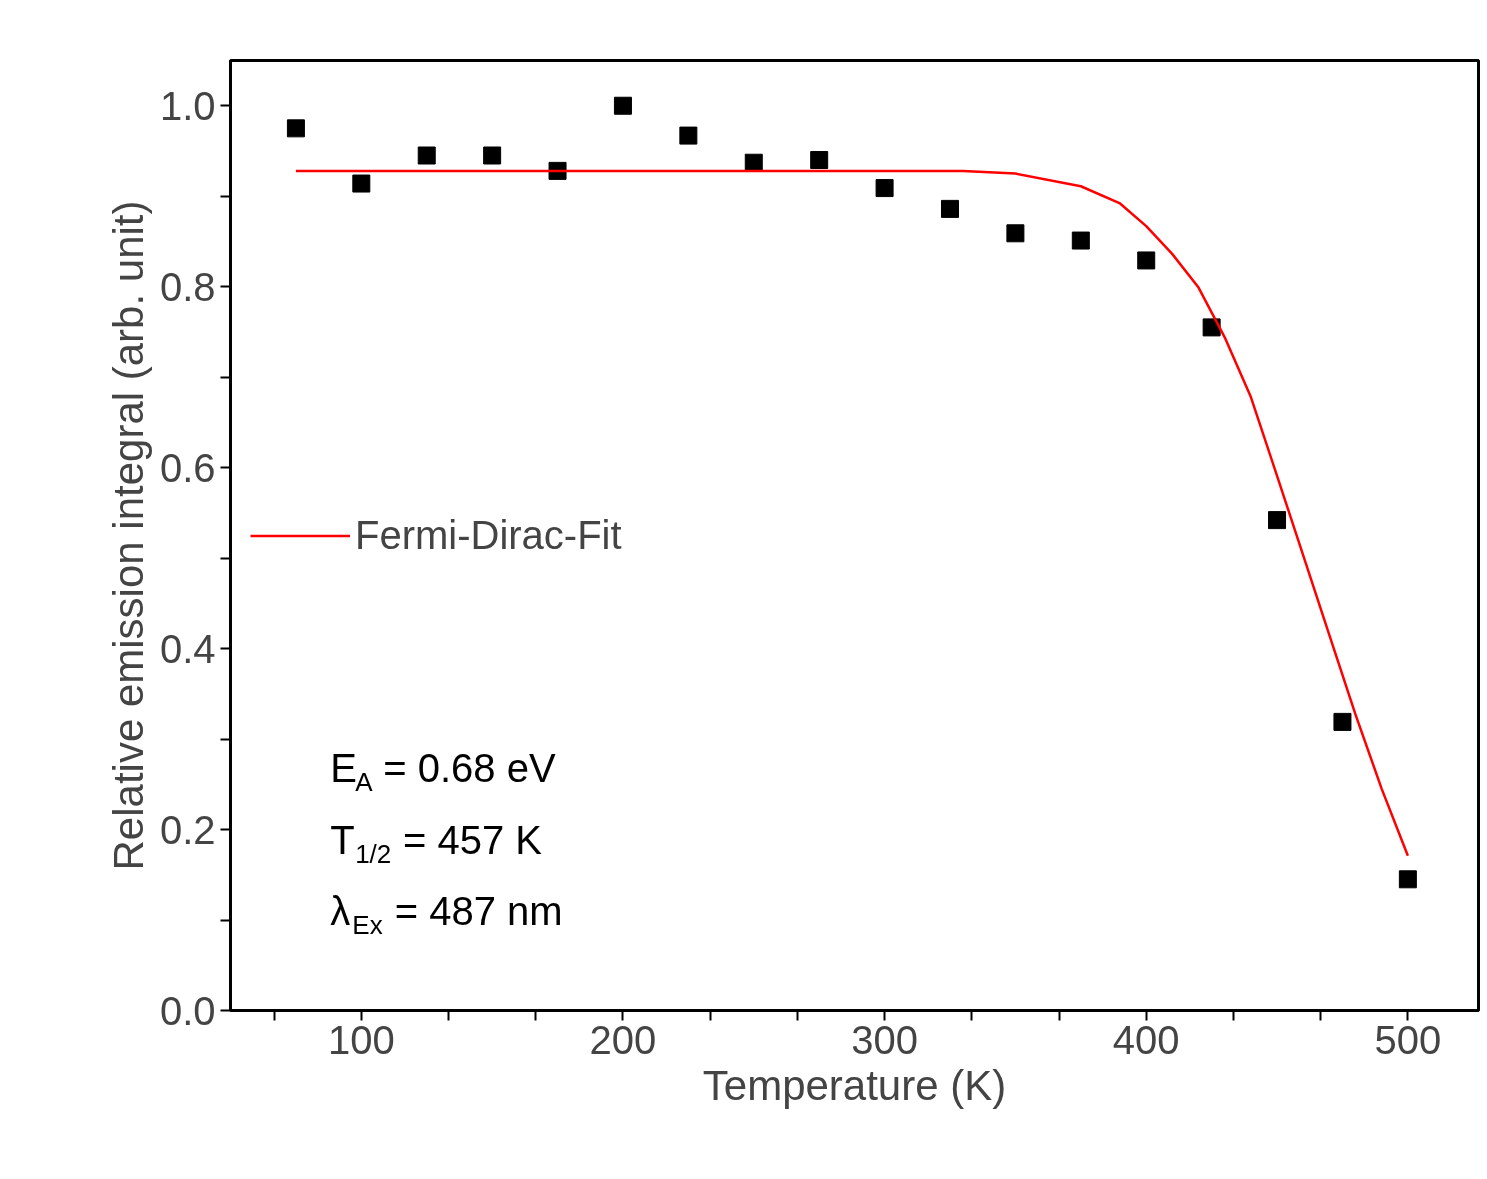  What do you see at coordinates (884, 1039) in the screenshot?
I see `x-tick-label: 300` at bounding box center [884, 1039].